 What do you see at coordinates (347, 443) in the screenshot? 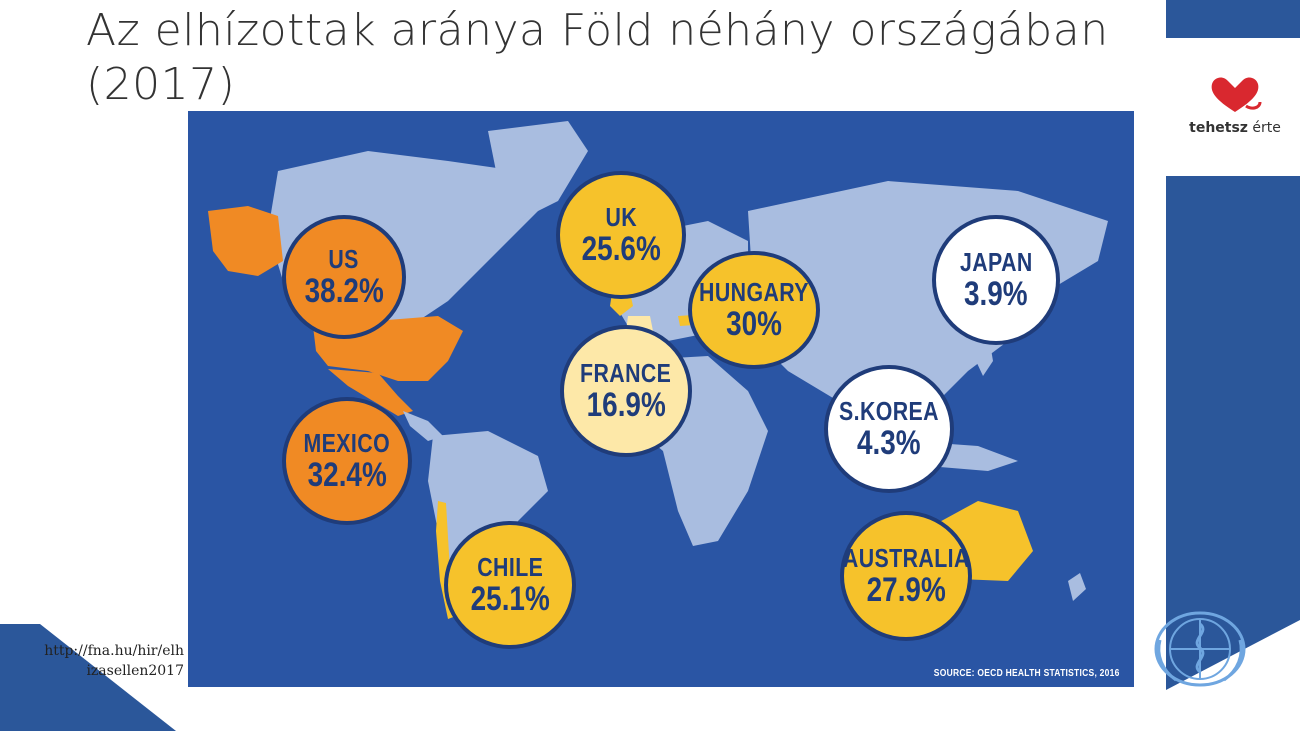
I see `country-name: MEXICO` at bounding box center [347, 443].